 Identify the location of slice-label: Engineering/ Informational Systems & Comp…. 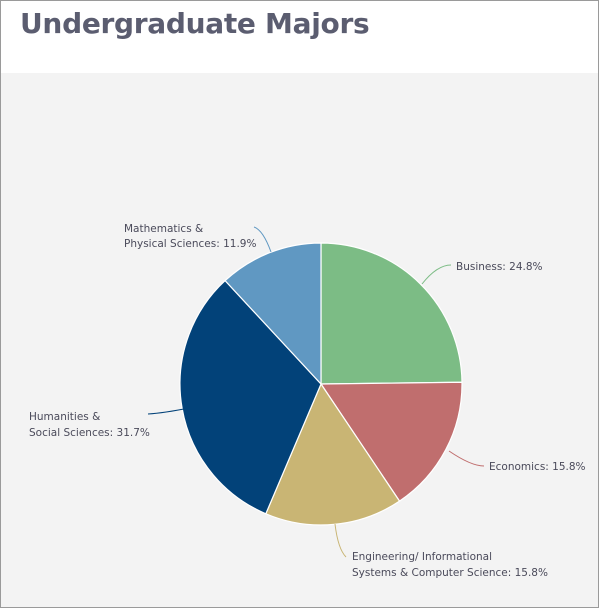
(450, 565).